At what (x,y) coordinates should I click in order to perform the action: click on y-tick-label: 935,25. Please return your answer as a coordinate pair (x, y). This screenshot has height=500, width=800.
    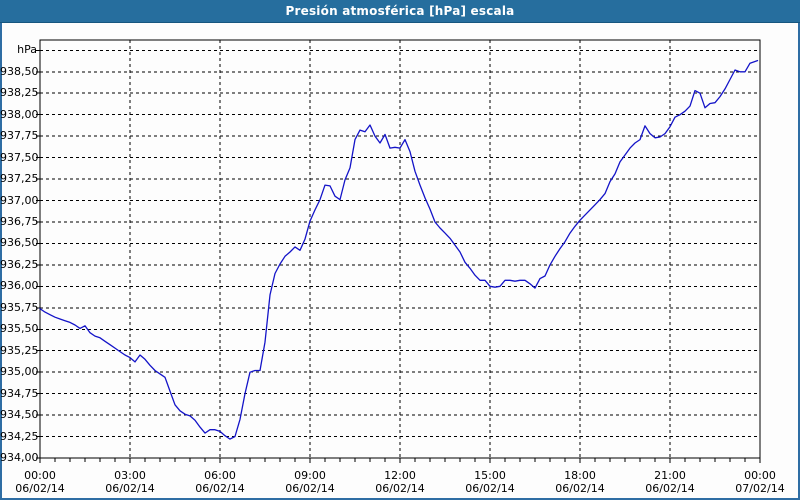
    Looking at the image, I should click on (19, 350).